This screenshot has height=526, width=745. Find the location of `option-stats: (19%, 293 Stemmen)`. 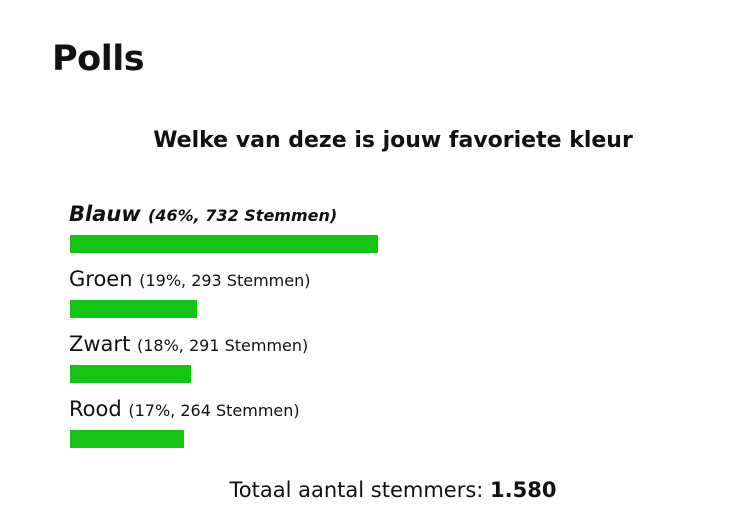

option-stats: (19%, 293 Stemmen) is located at coordinates (225, 280).